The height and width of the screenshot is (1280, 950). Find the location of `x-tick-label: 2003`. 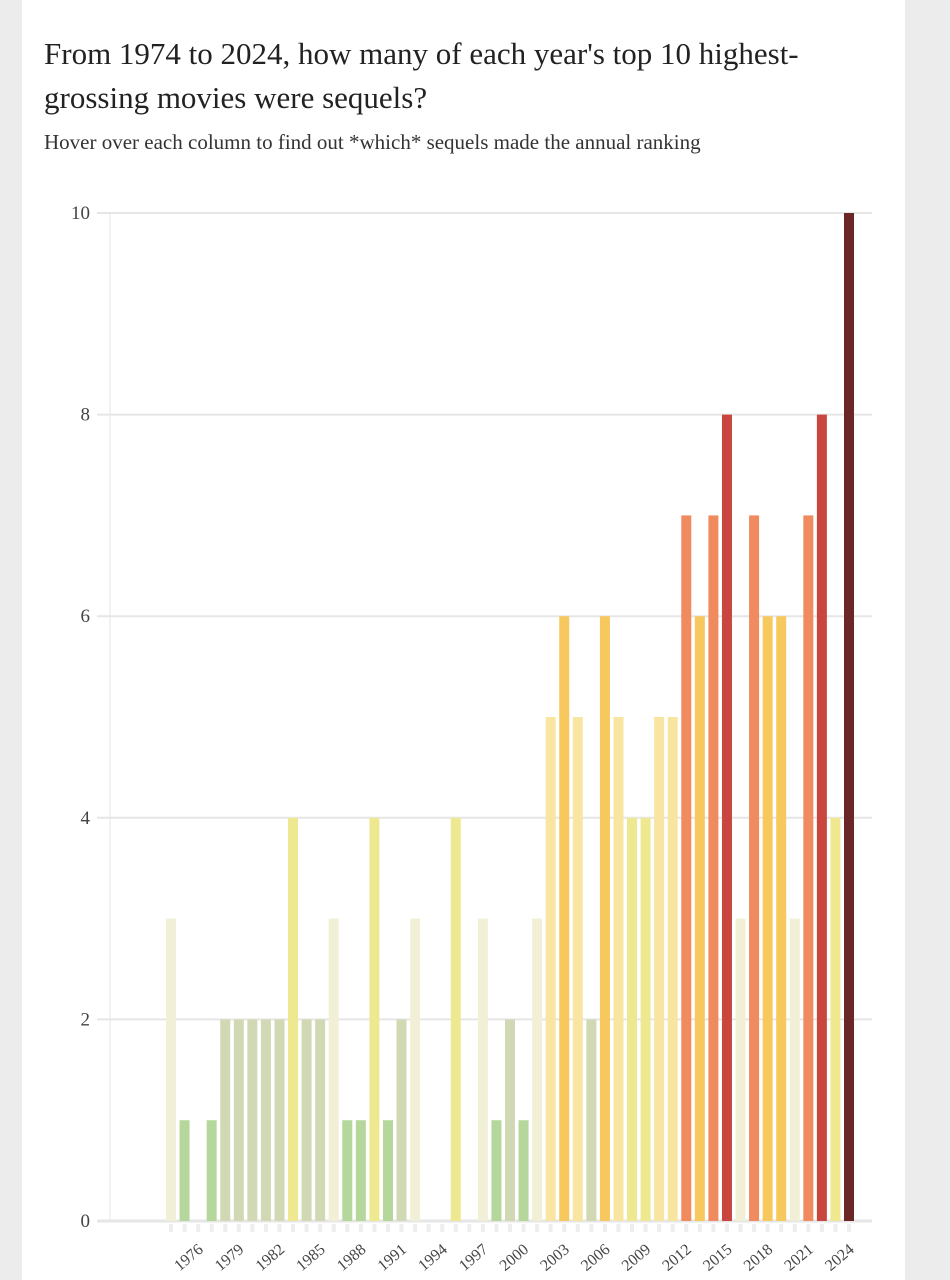

x-tick-label: 2003 is located at coordinates (554, 1258).